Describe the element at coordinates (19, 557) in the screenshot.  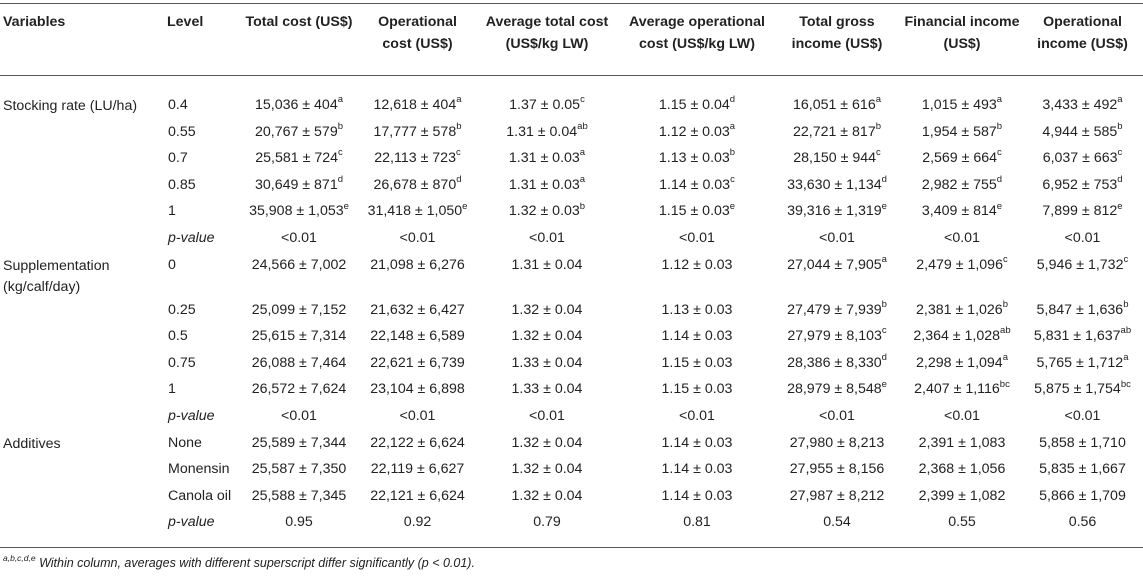
I see `footnote-superscripts: a,b,c,d,e` at that location.